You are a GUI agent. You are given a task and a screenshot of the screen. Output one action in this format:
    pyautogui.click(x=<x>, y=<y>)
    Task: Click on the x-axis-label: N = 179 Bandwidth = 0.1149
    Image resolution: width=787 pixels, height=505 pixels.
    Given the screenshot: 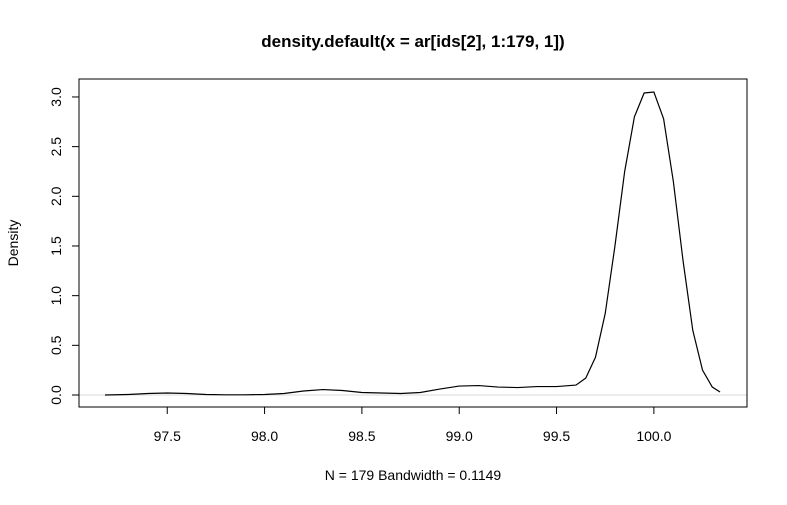 What is the action you would take?
    pyautogui.click(x=413, y=475)
    